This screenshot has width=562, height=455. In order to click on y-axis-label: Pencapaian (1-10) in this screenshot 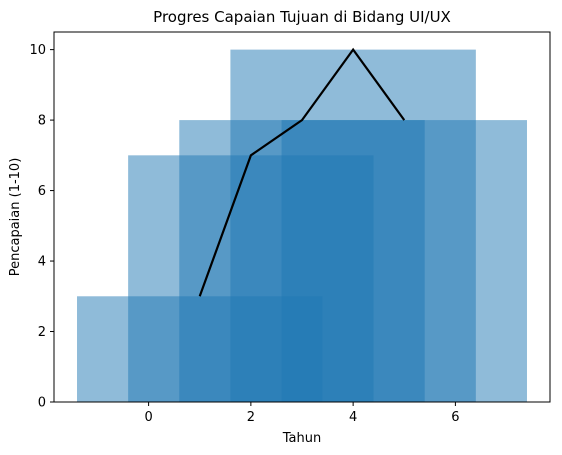, I will do `click(15, 217)`.